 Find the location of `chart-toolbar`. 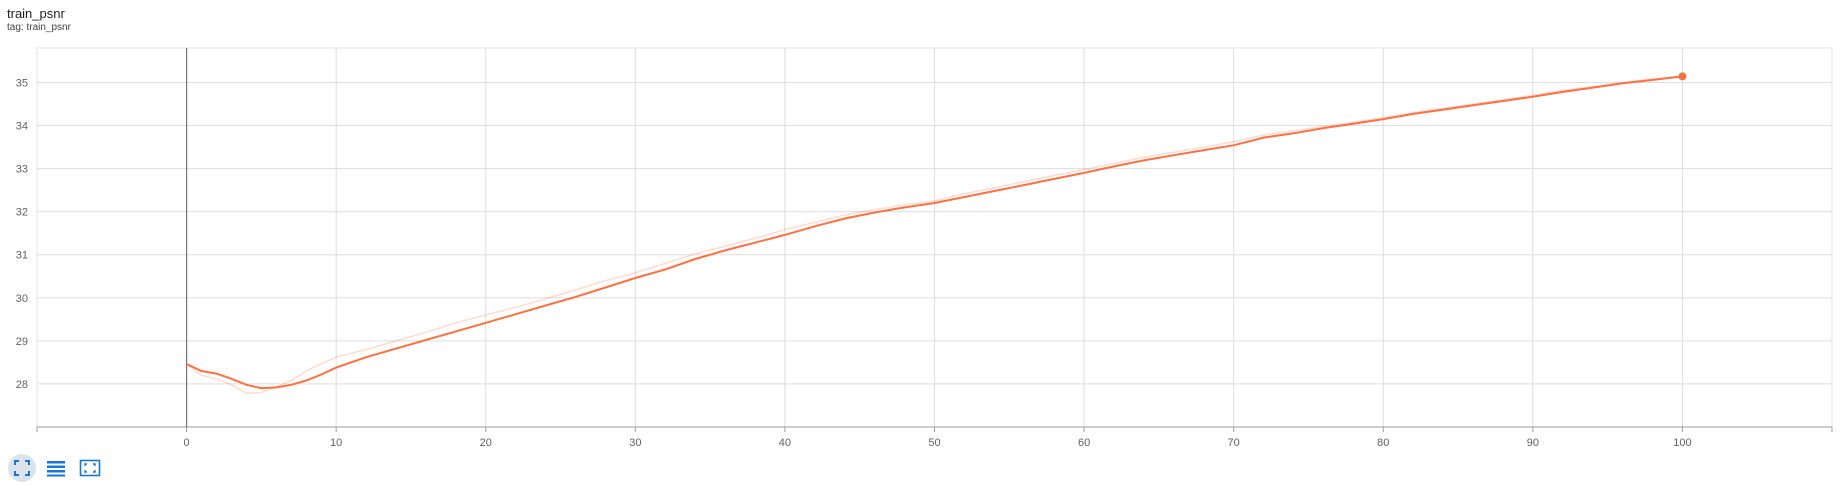

chart-toolbar is located at coordinates (56, 468).